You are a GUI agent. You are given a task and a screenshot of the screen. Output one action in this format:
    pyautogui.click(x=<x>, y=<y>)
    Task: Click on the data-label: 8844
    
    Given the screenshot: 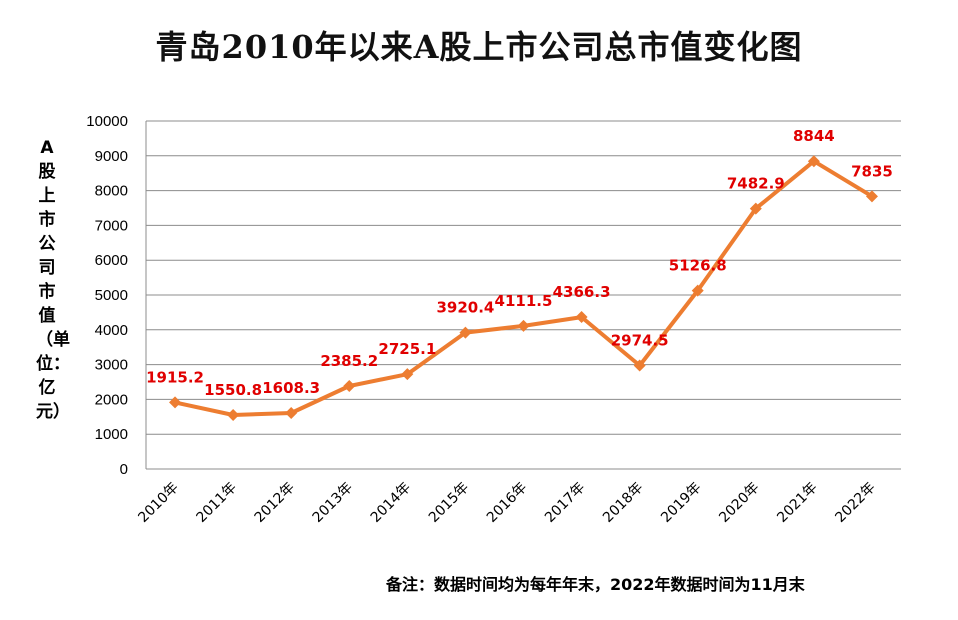 What is the action you would take?
    pyautogui.click(x=814, y=136)
    